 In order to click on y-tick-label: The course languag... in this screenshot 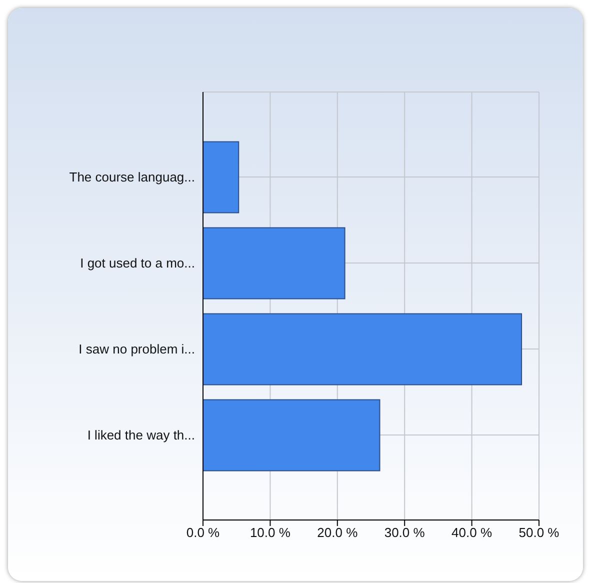, I will do `click(132, 177)`.